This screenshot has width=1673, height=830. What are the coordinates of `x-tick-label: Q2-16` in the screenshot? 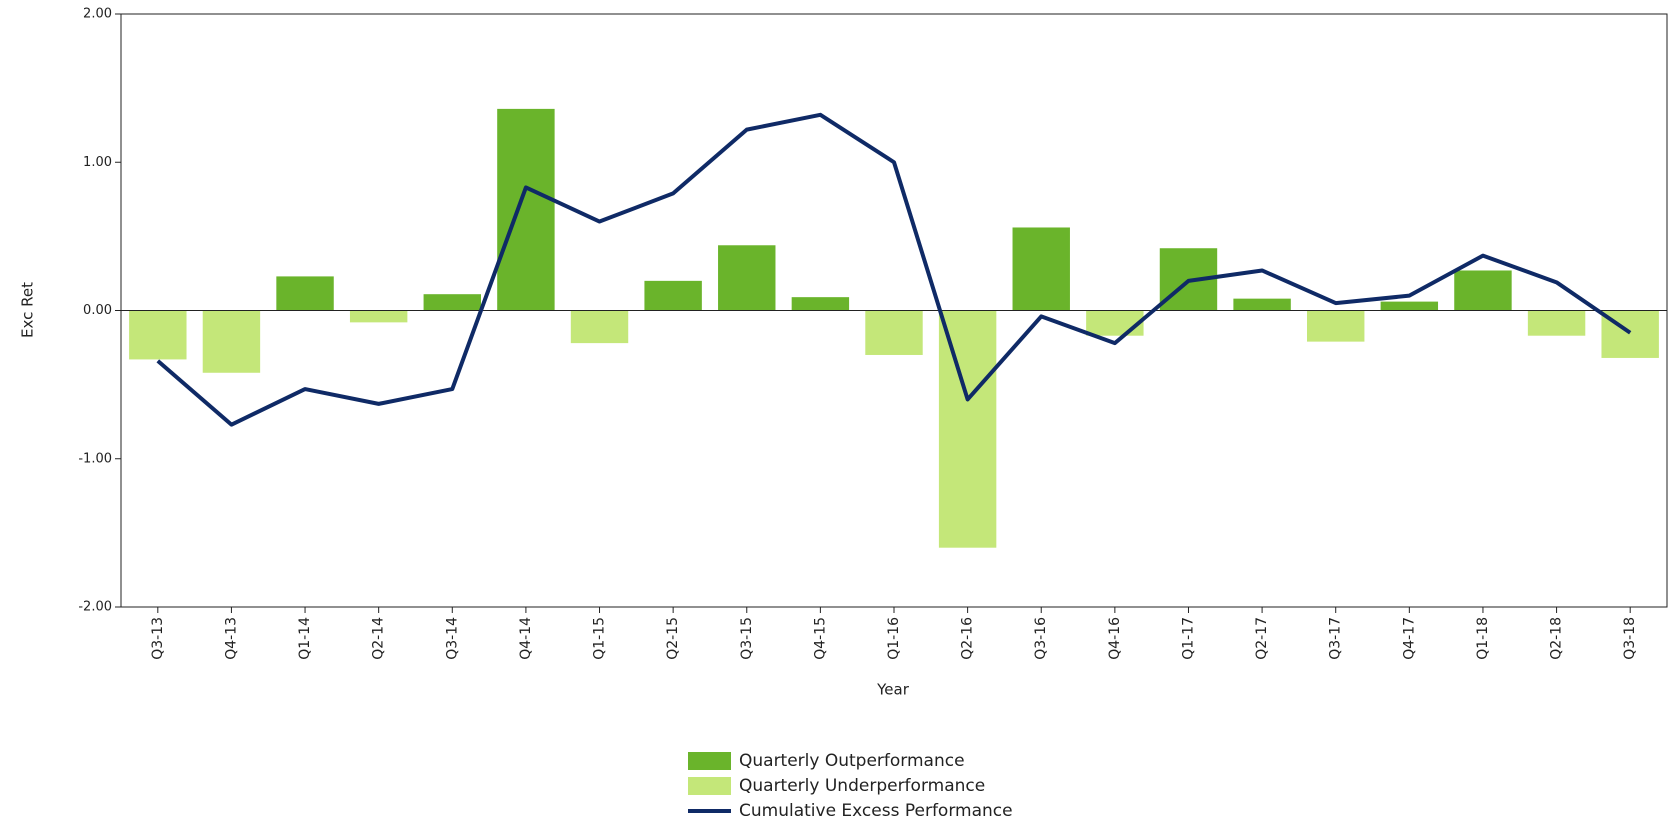 It's located at (968, 638).